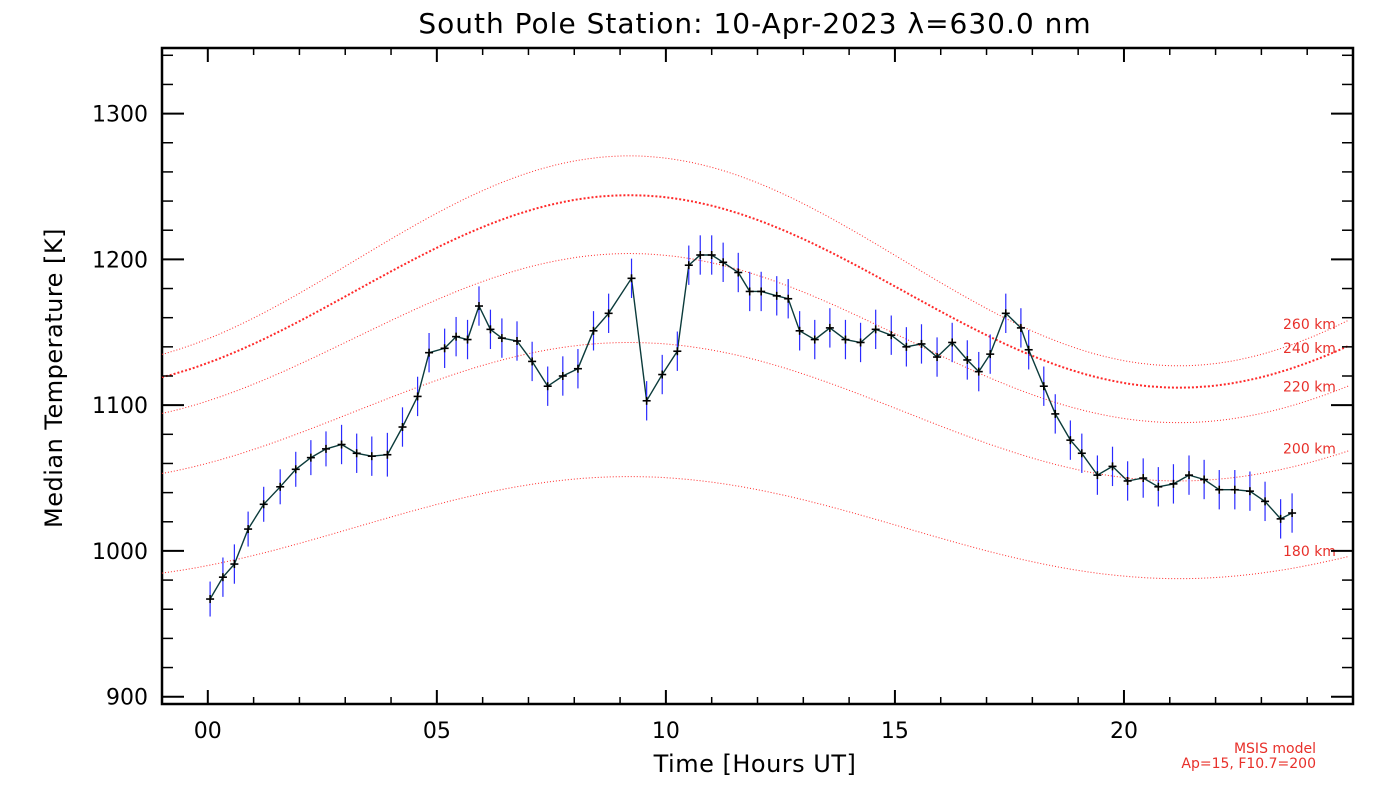 The image size is (1400, 800). I want to click on model-note-name: MSIS model, so click(1275, 749).